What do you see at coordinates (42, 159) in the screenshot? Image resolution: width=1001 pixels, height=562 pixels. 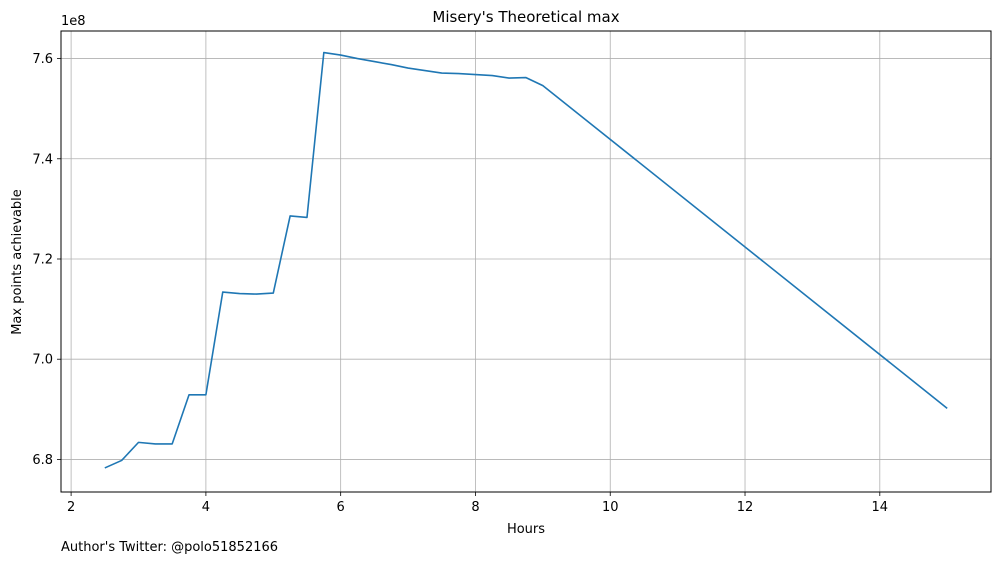 I see `y-tick-label: 7.4` at bounding box center [42, 159].